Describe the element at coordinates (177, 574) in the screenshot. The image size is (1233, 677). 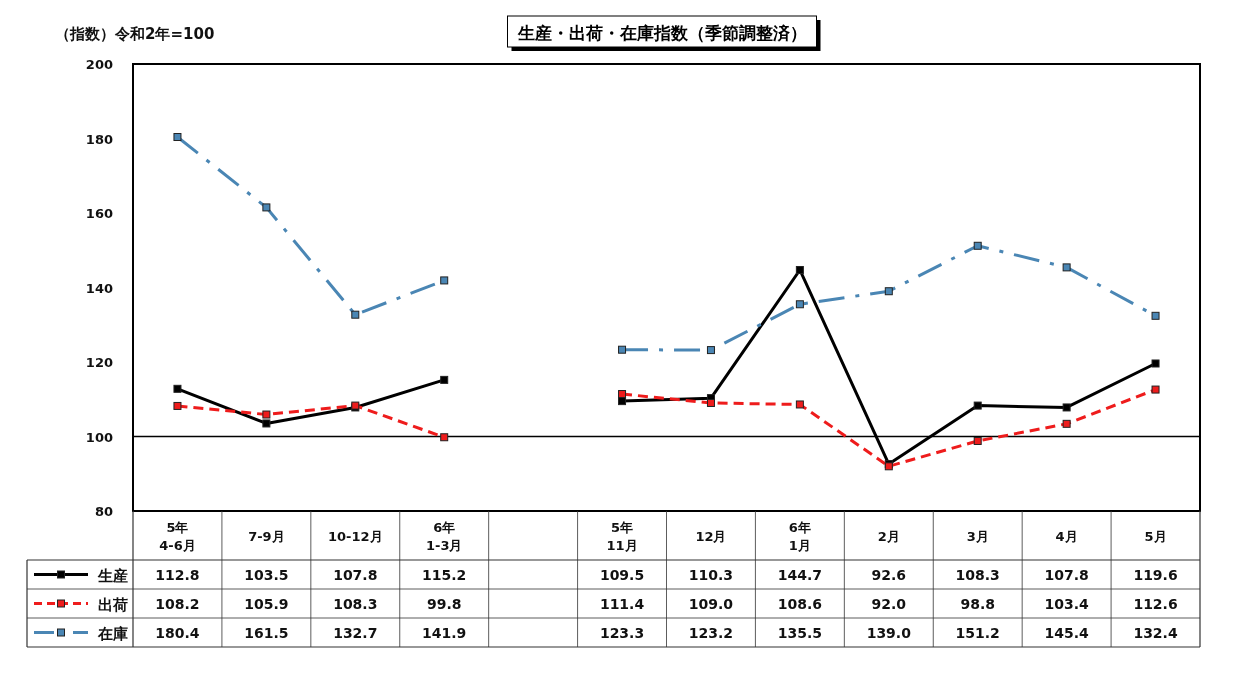
I see `data-label: 112.8` at that location.